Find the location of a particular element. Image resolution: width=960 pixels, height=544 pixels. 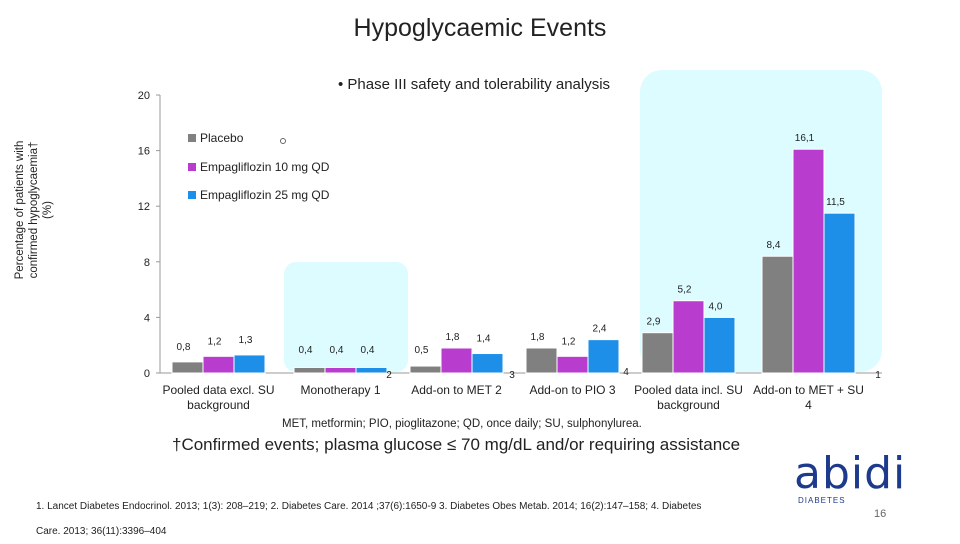

bar-value-label: 11,5 is located at coordinates (835, 202).